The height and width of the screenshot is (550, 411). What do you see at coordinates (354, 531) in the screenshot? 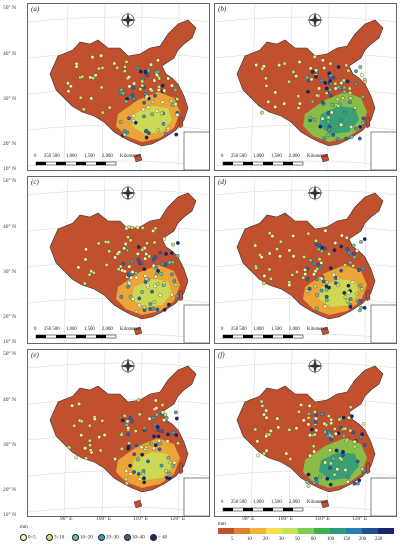
I see `raster-color-swatch` at bounding box center [354, 531].